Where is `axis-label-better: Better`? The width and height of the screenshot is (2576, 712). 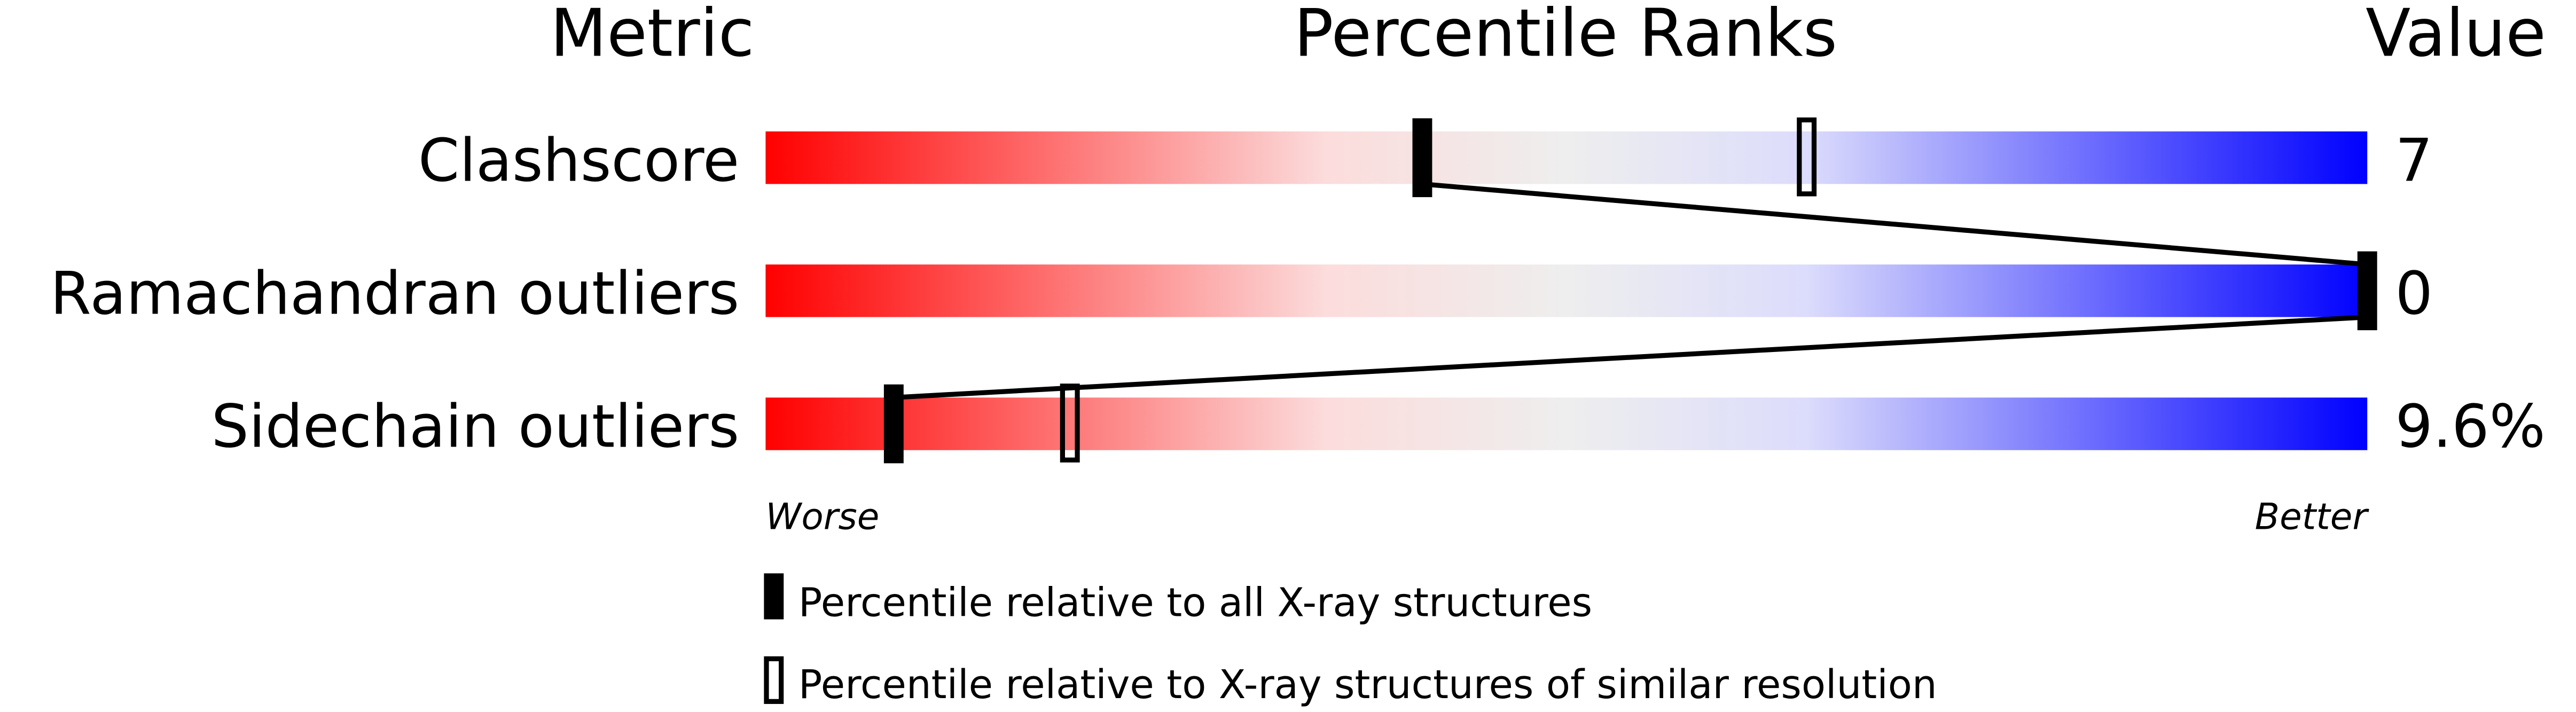 axis-label-better: Better is located at coordinates (2312, 516).